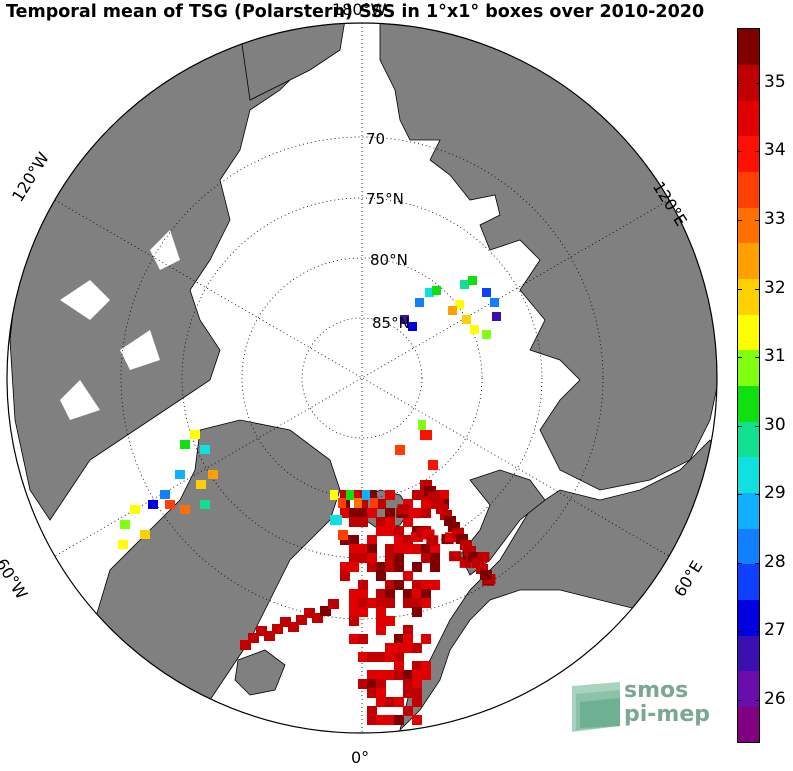 The image size is (793, 771). Describe the element at coordinates (775, 81) in the screenshot. I see `colorbar-tick-label: 35` at that location.